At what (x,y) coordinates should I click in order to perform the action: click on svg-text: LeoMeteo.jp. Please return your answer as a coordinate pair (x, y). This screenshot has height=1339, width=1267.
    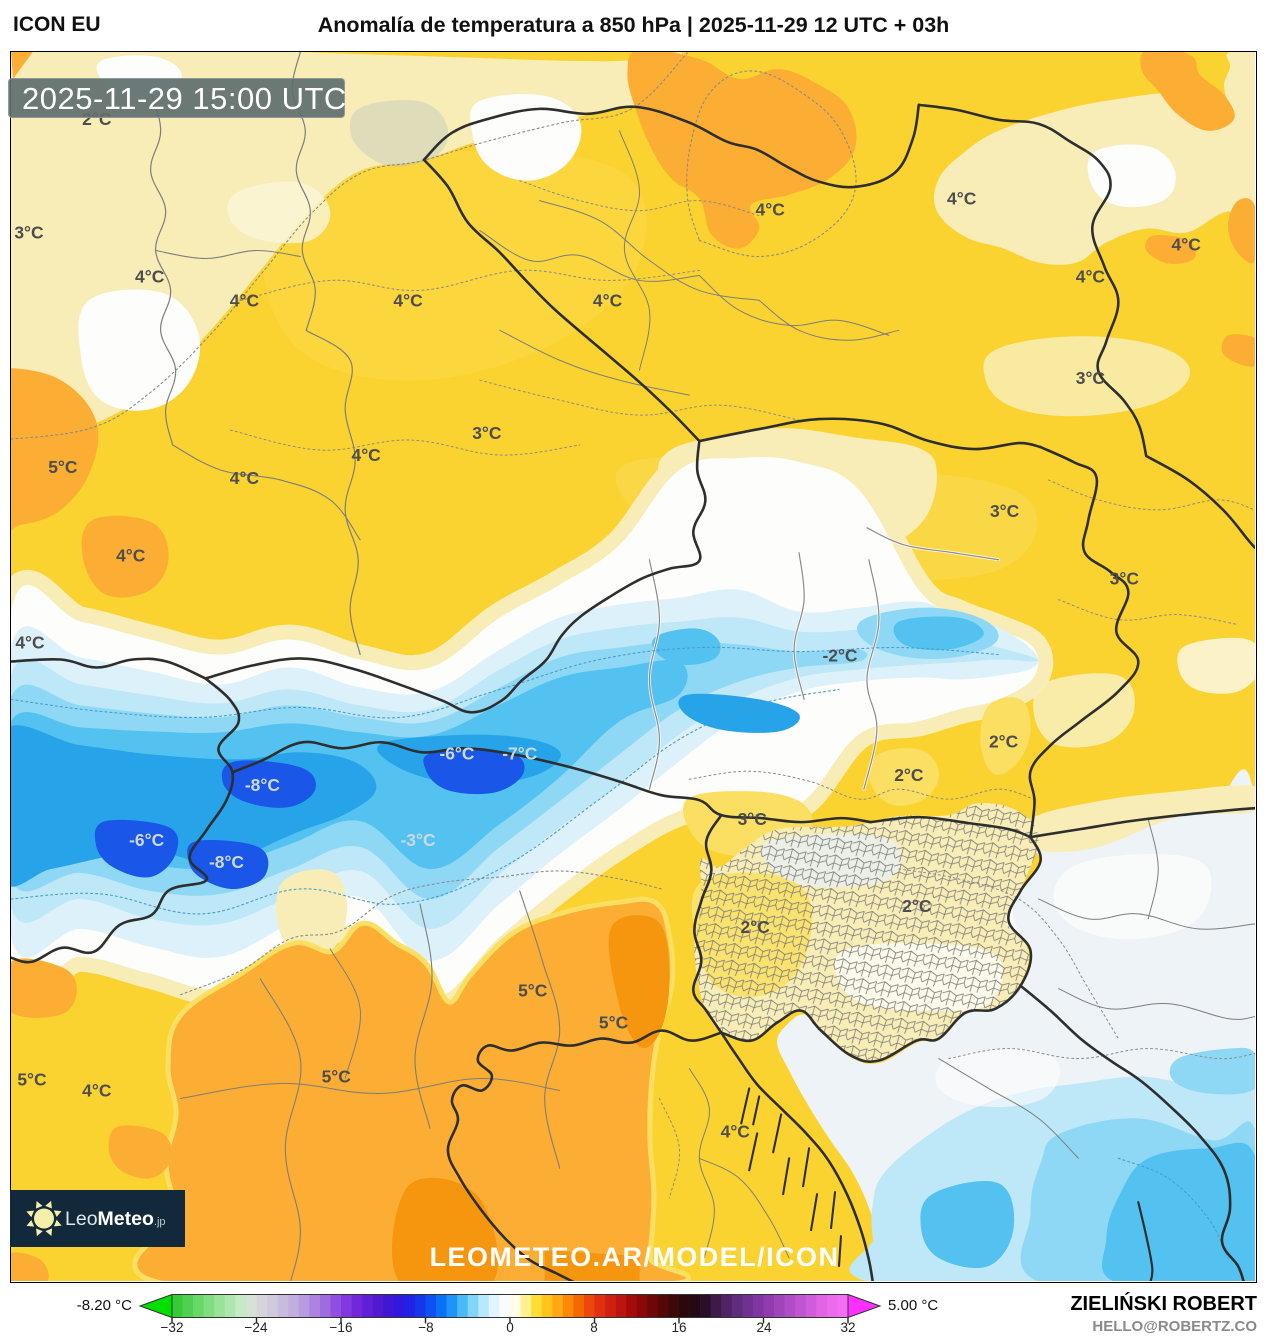
    Looking at the image, I should click on (115, 1219).